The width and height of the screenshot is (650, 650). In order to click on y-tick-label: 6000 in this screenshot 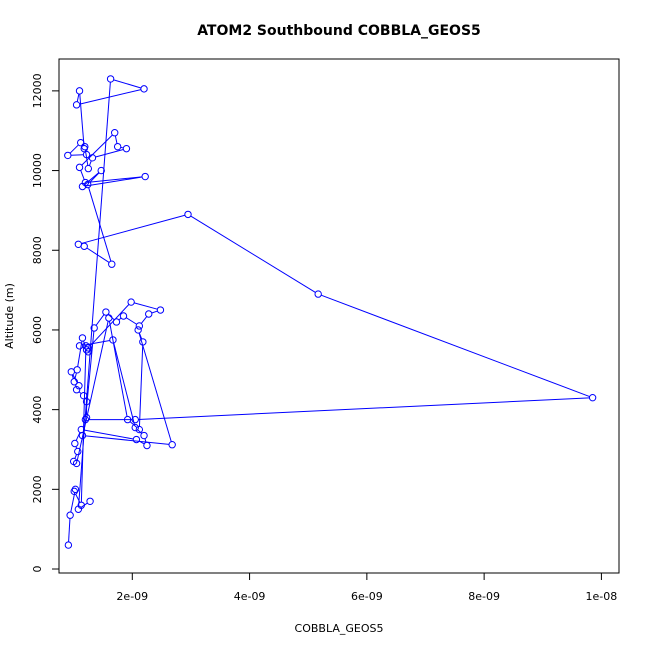, I will do `click(37, 330)`.